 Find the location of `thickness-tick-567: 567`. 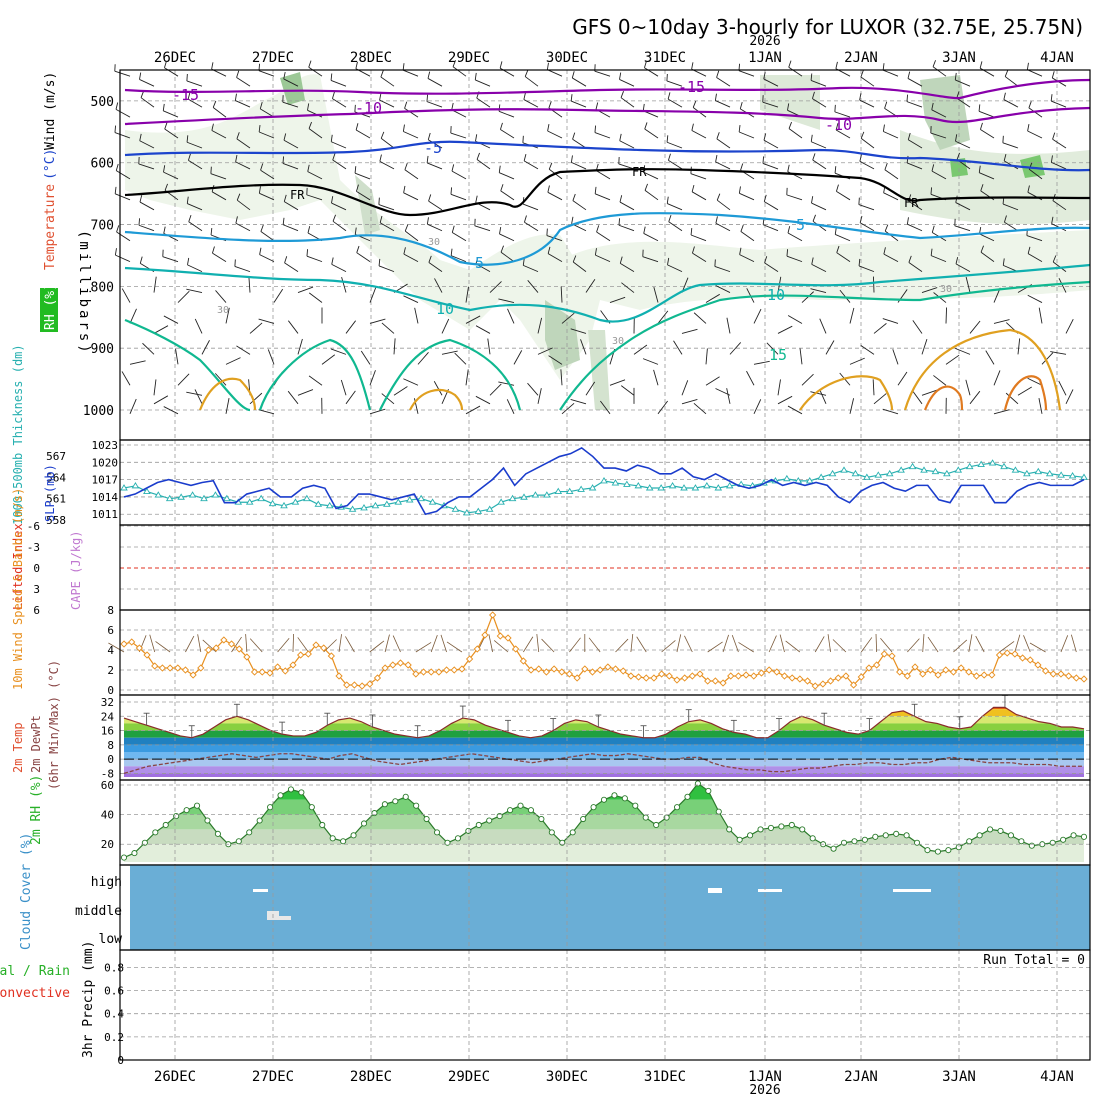

thickness-tick-567: 567 is located at coordinates (56, 456).